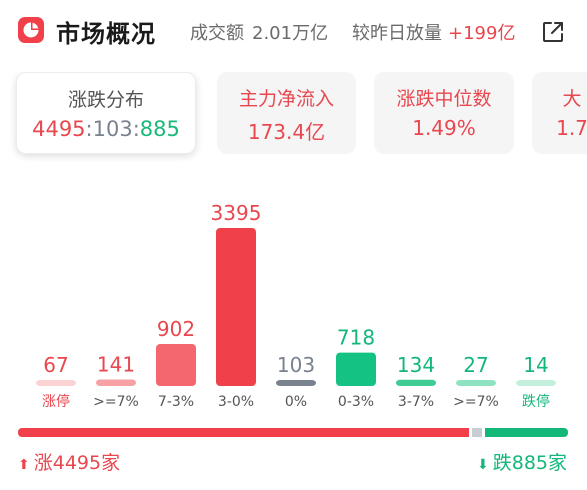 The width and height of the screenshot is (587, 490). I want to click on bar-value-label: 103, so click(296, 365).